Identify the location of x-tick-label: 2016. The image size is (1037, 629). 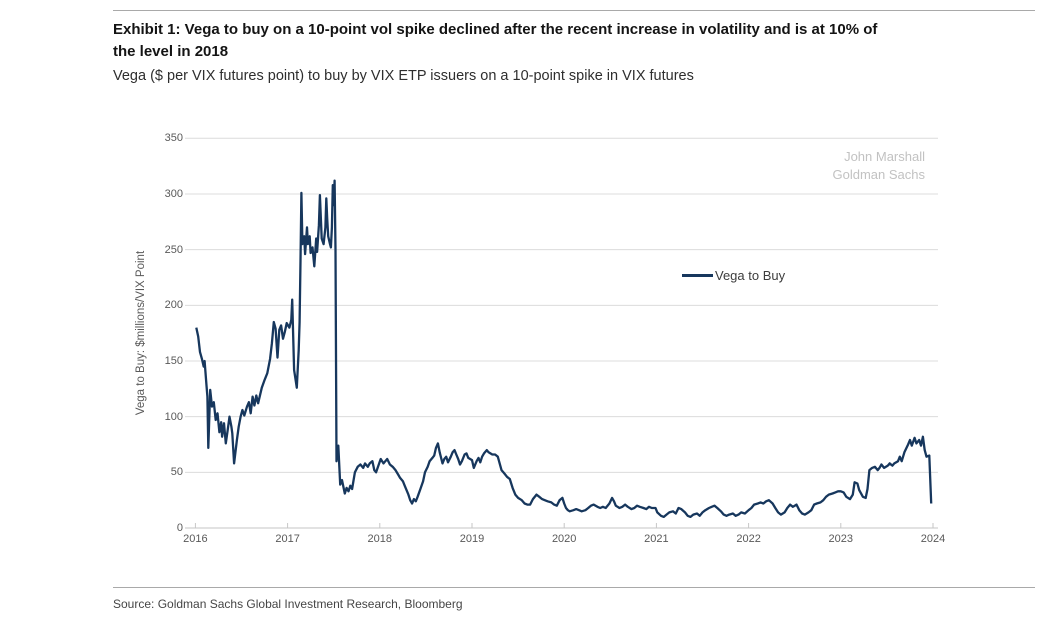
(195, 539).